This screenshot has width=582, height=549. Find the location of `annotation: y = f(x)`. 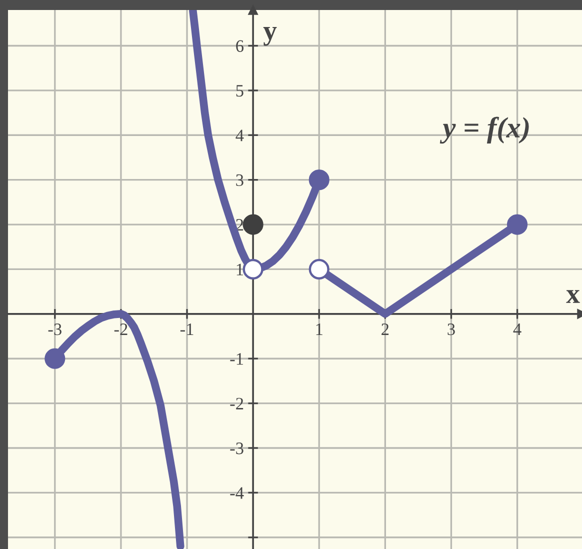

annotation: y = f(x) is located at coordinates (484, 130).